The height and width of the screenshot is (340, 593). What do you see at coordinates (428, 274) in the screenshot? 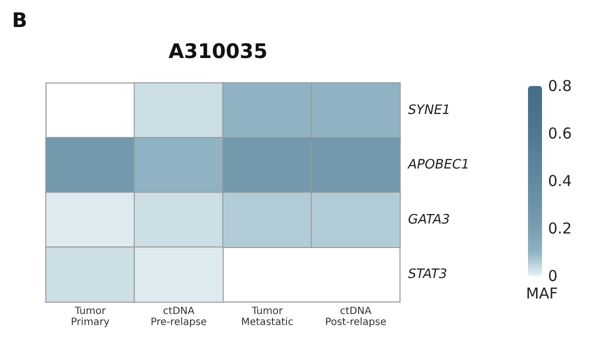
I see `y-tick-label: STAT3` at bounding box center [428, 274].